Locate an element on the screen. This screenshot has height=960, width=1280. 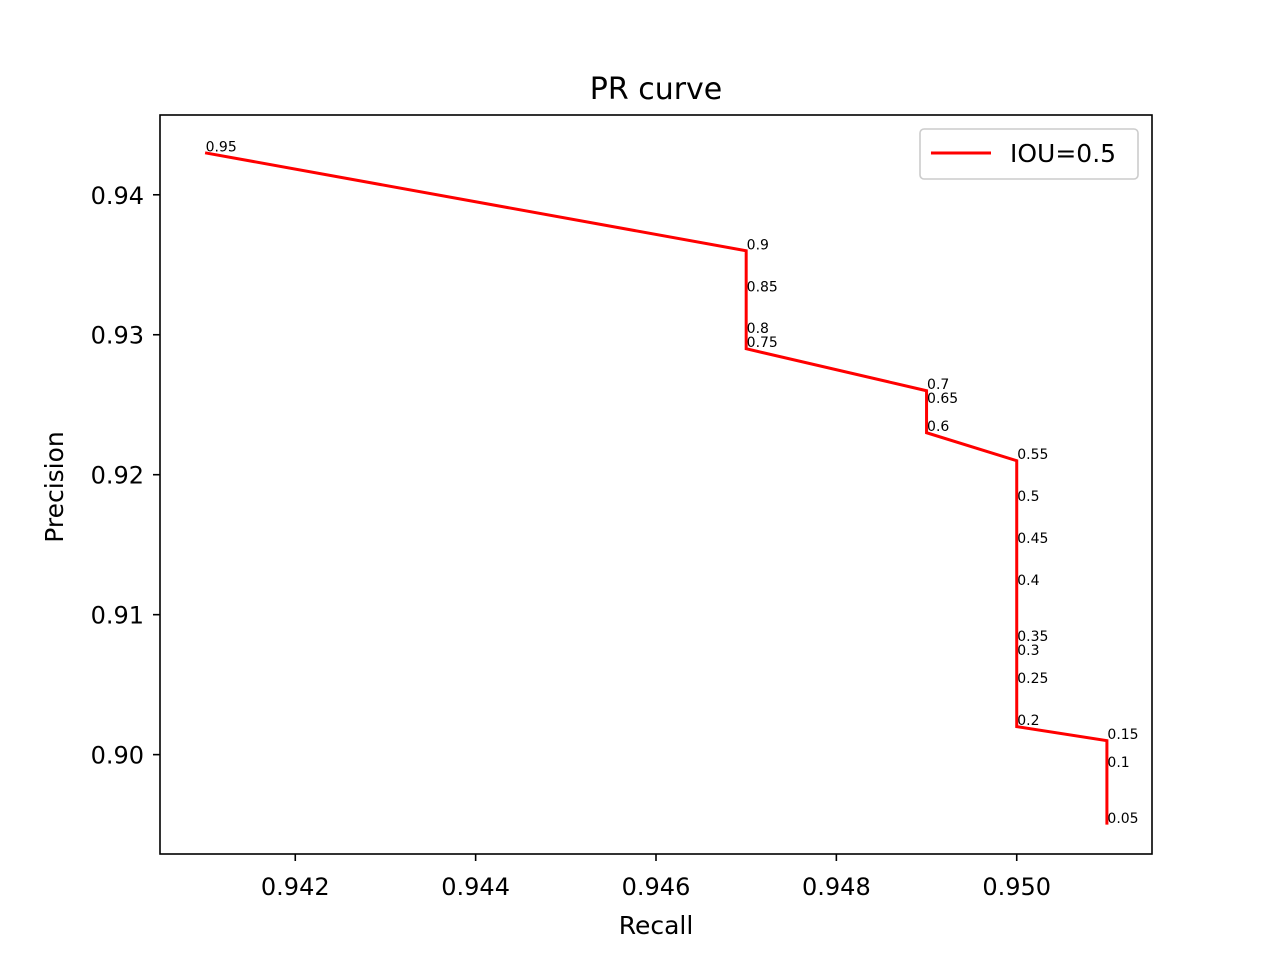
threshold-label: 0.45 is located at coordinates (1032, 539).